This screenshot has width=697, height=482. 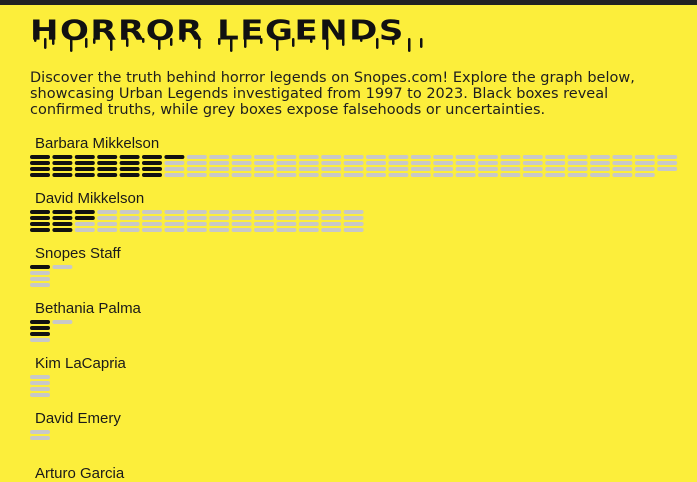 I want to click on author-label: Bethania Palma, so click(x=88, y=308).